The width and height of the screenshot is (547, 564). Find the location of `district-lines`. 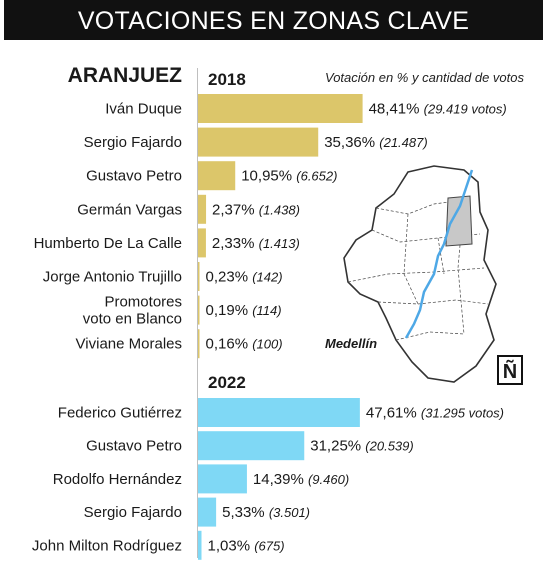

district-lines is located at coordinates (418, 270).